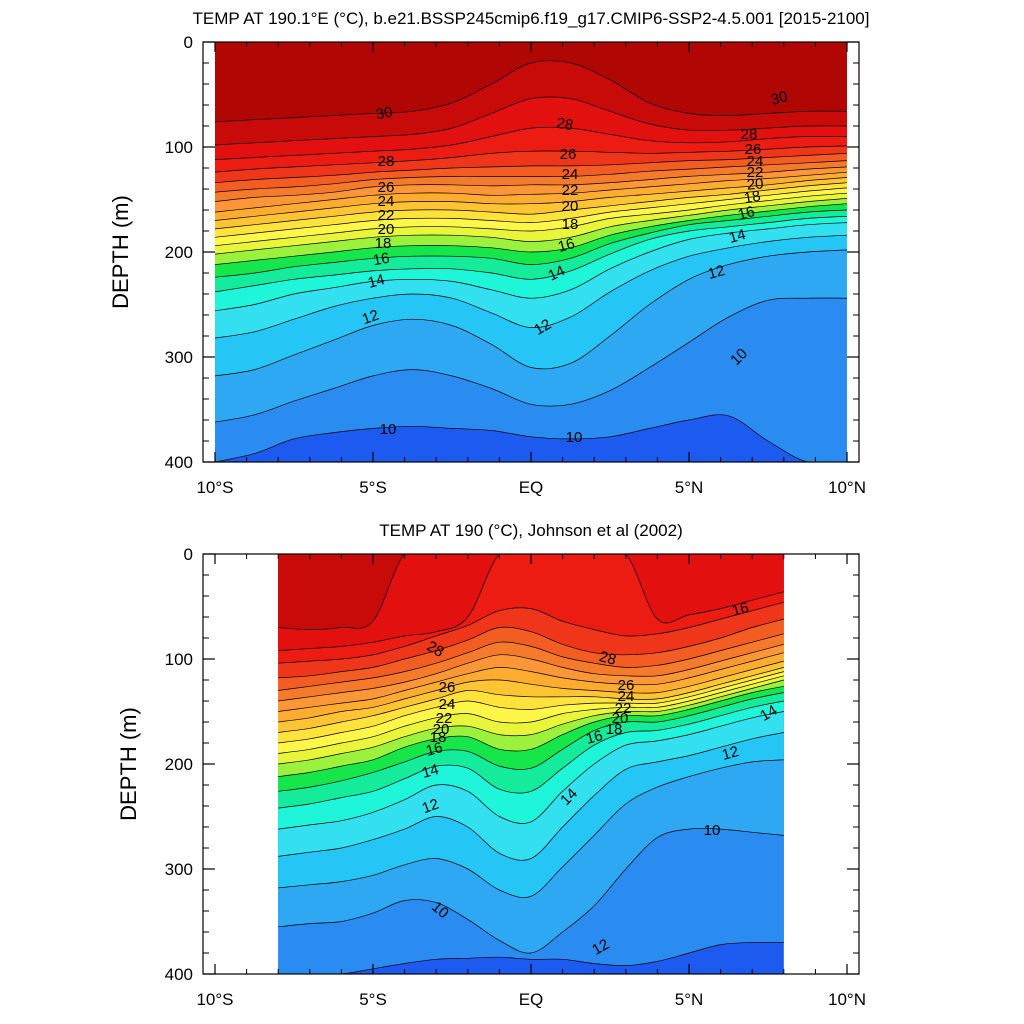  I want to click on chart-title: TEMP AT 190 (°C), Johnson et al (2002), so click(531, 530).